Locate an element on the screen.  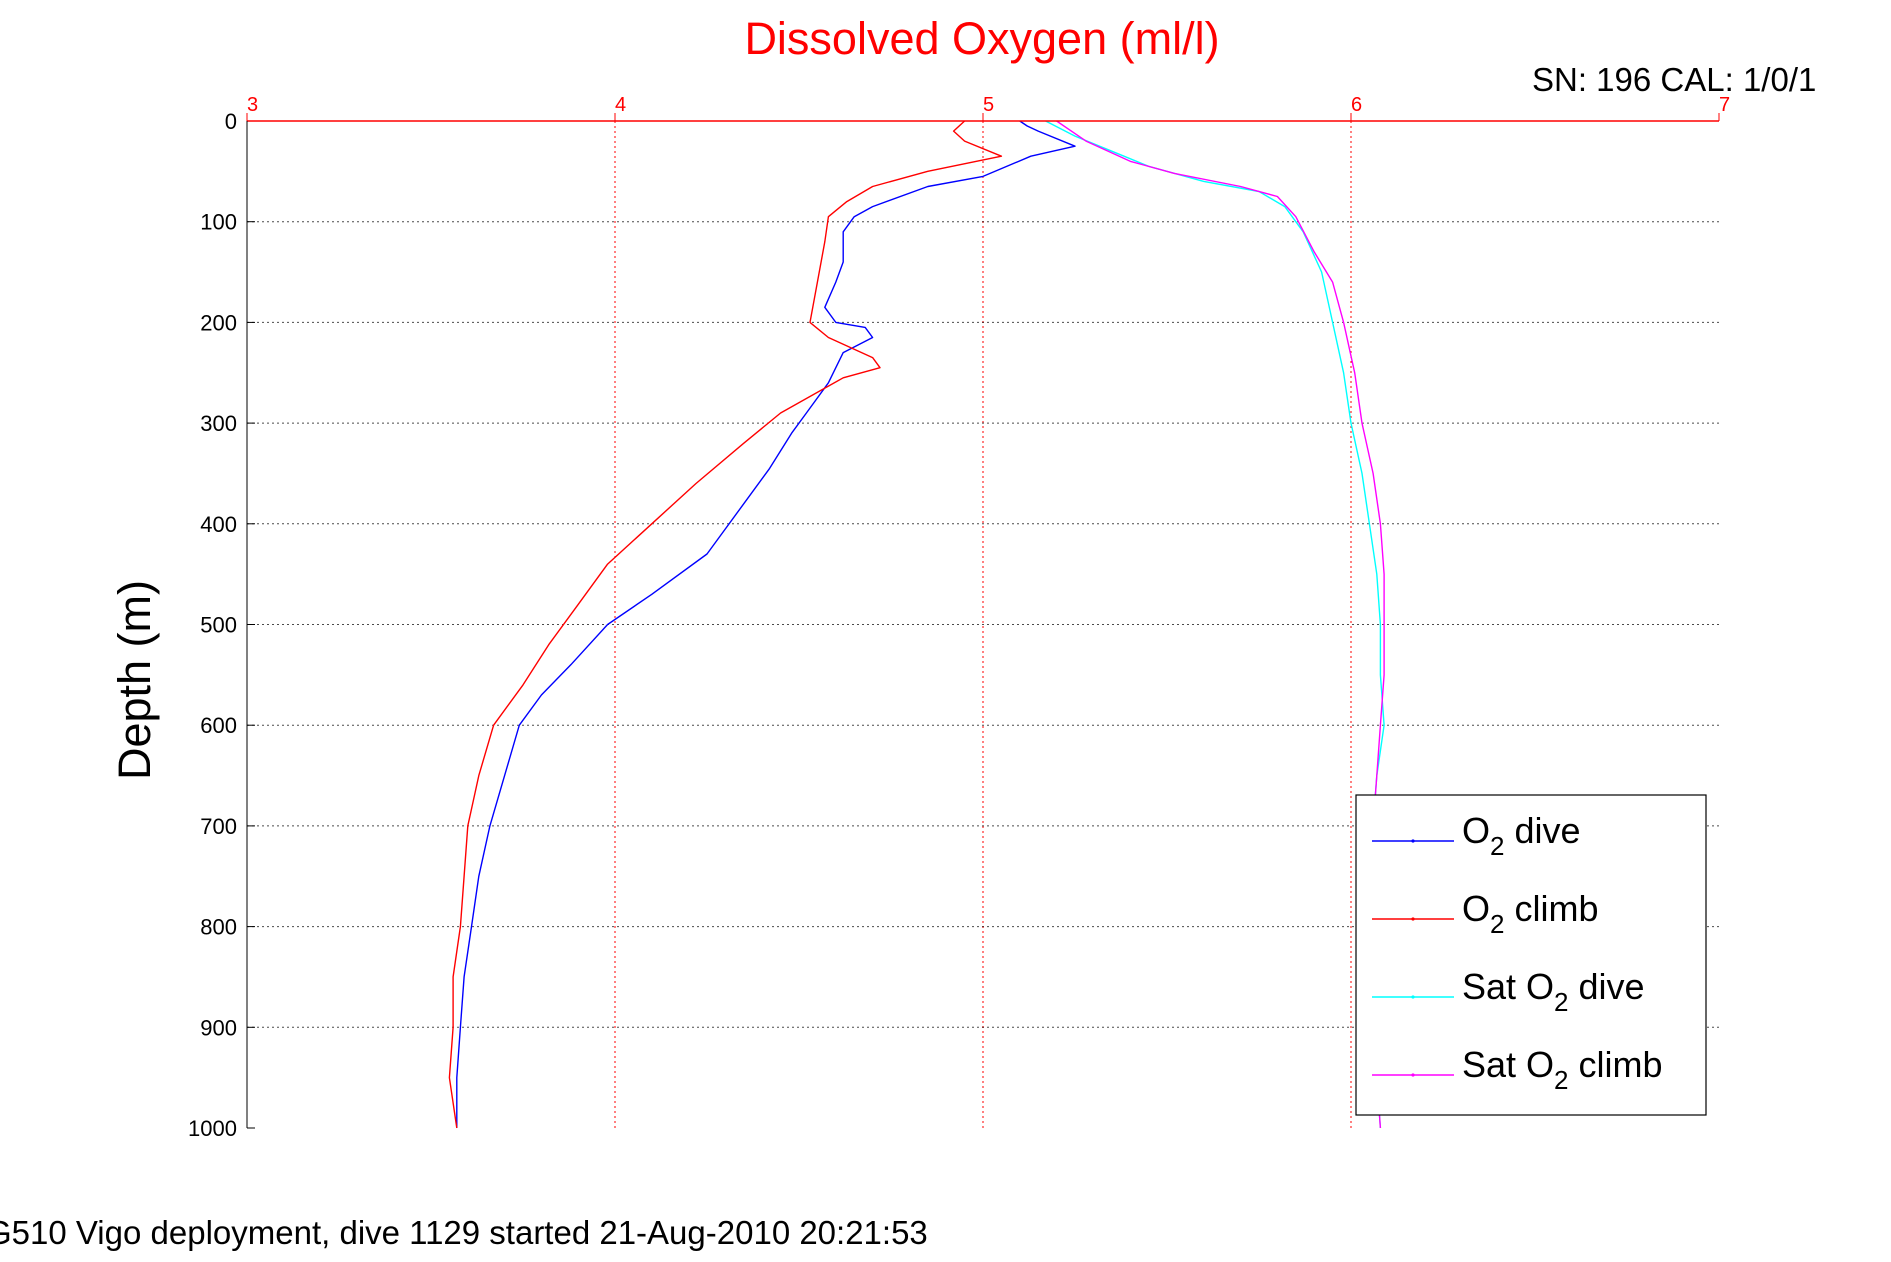
y-tick-label: 300 is located at coordinates (218, 423).